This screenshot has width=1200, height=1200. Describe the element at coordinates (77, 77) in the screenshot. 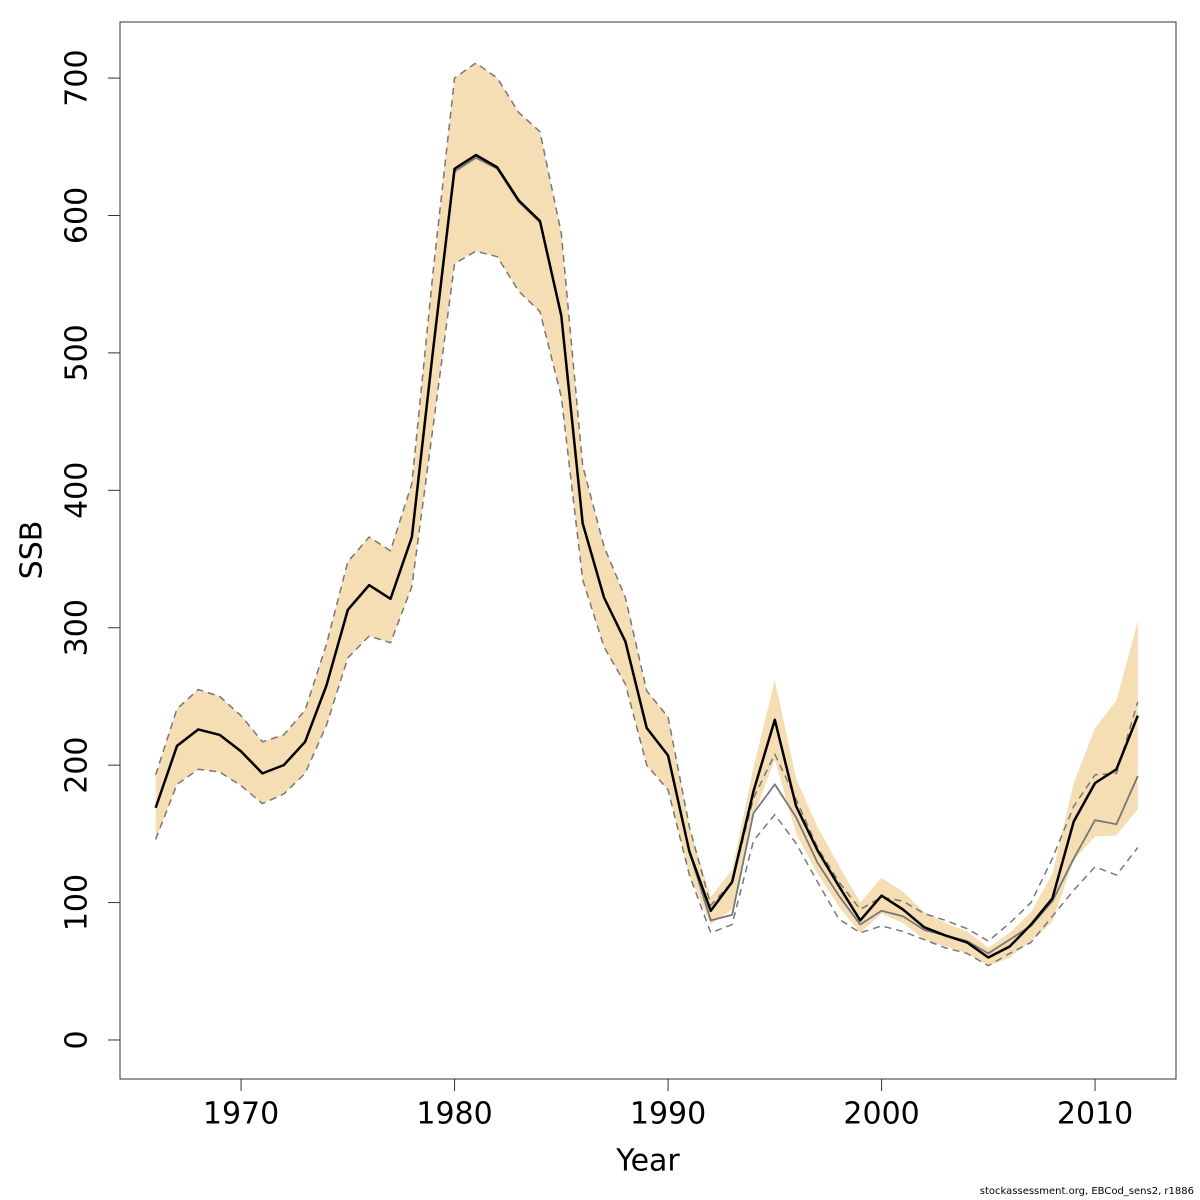

I see `y-tick-label: 700` at that location.